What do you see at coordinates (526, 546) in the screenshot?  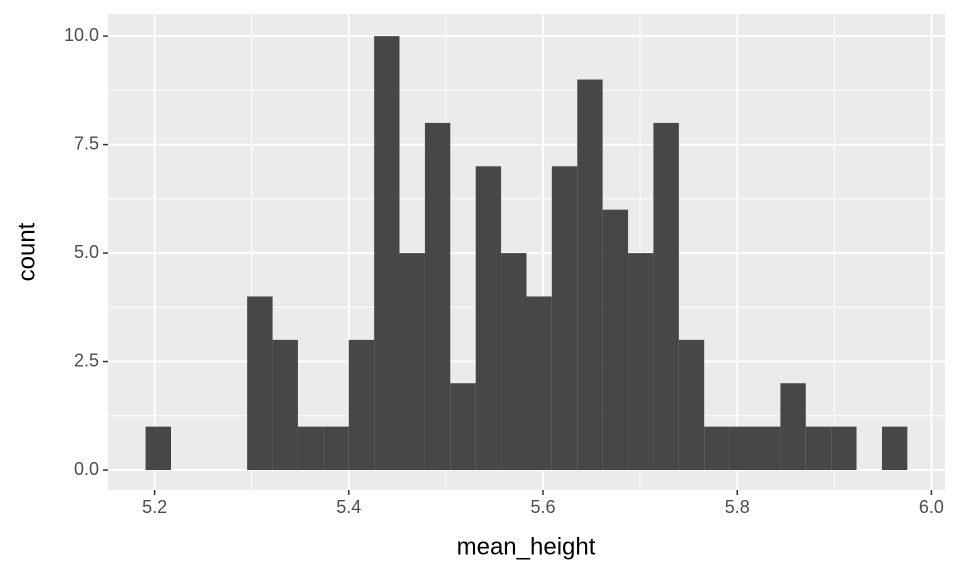 I see `x-axis-title: mean_height` at bounding box center [526, 546].